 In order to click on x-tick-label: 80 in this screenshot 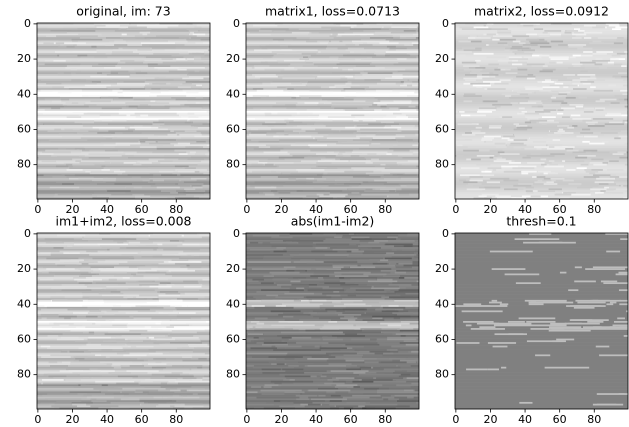, I will do `click(385, 419)`.